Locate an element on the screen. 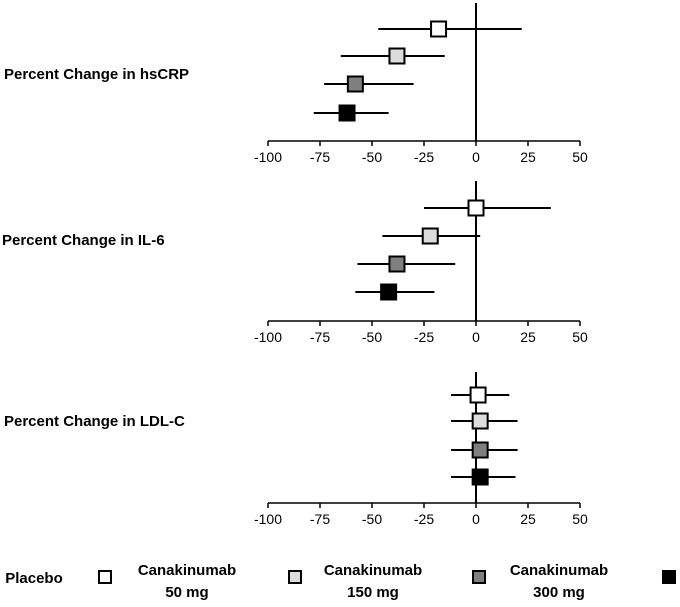 This screenshot has height=607, width=680. panel-1-tick-label: -25 is located at coordinates (424, 157).